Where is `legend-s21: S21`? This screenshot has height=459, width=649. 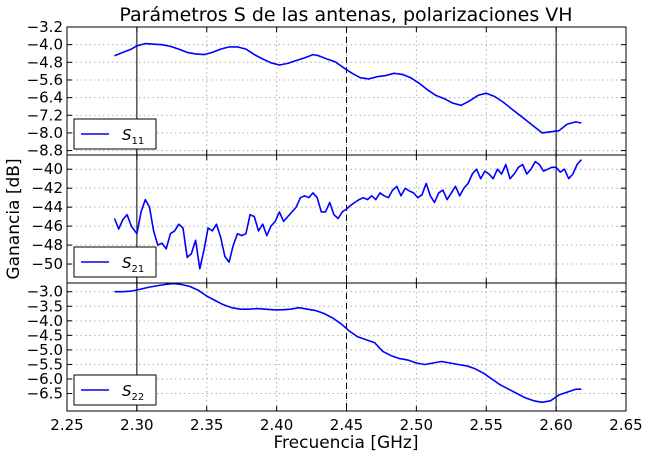
legend-s21: S21 is located at coordinates (115, 262).